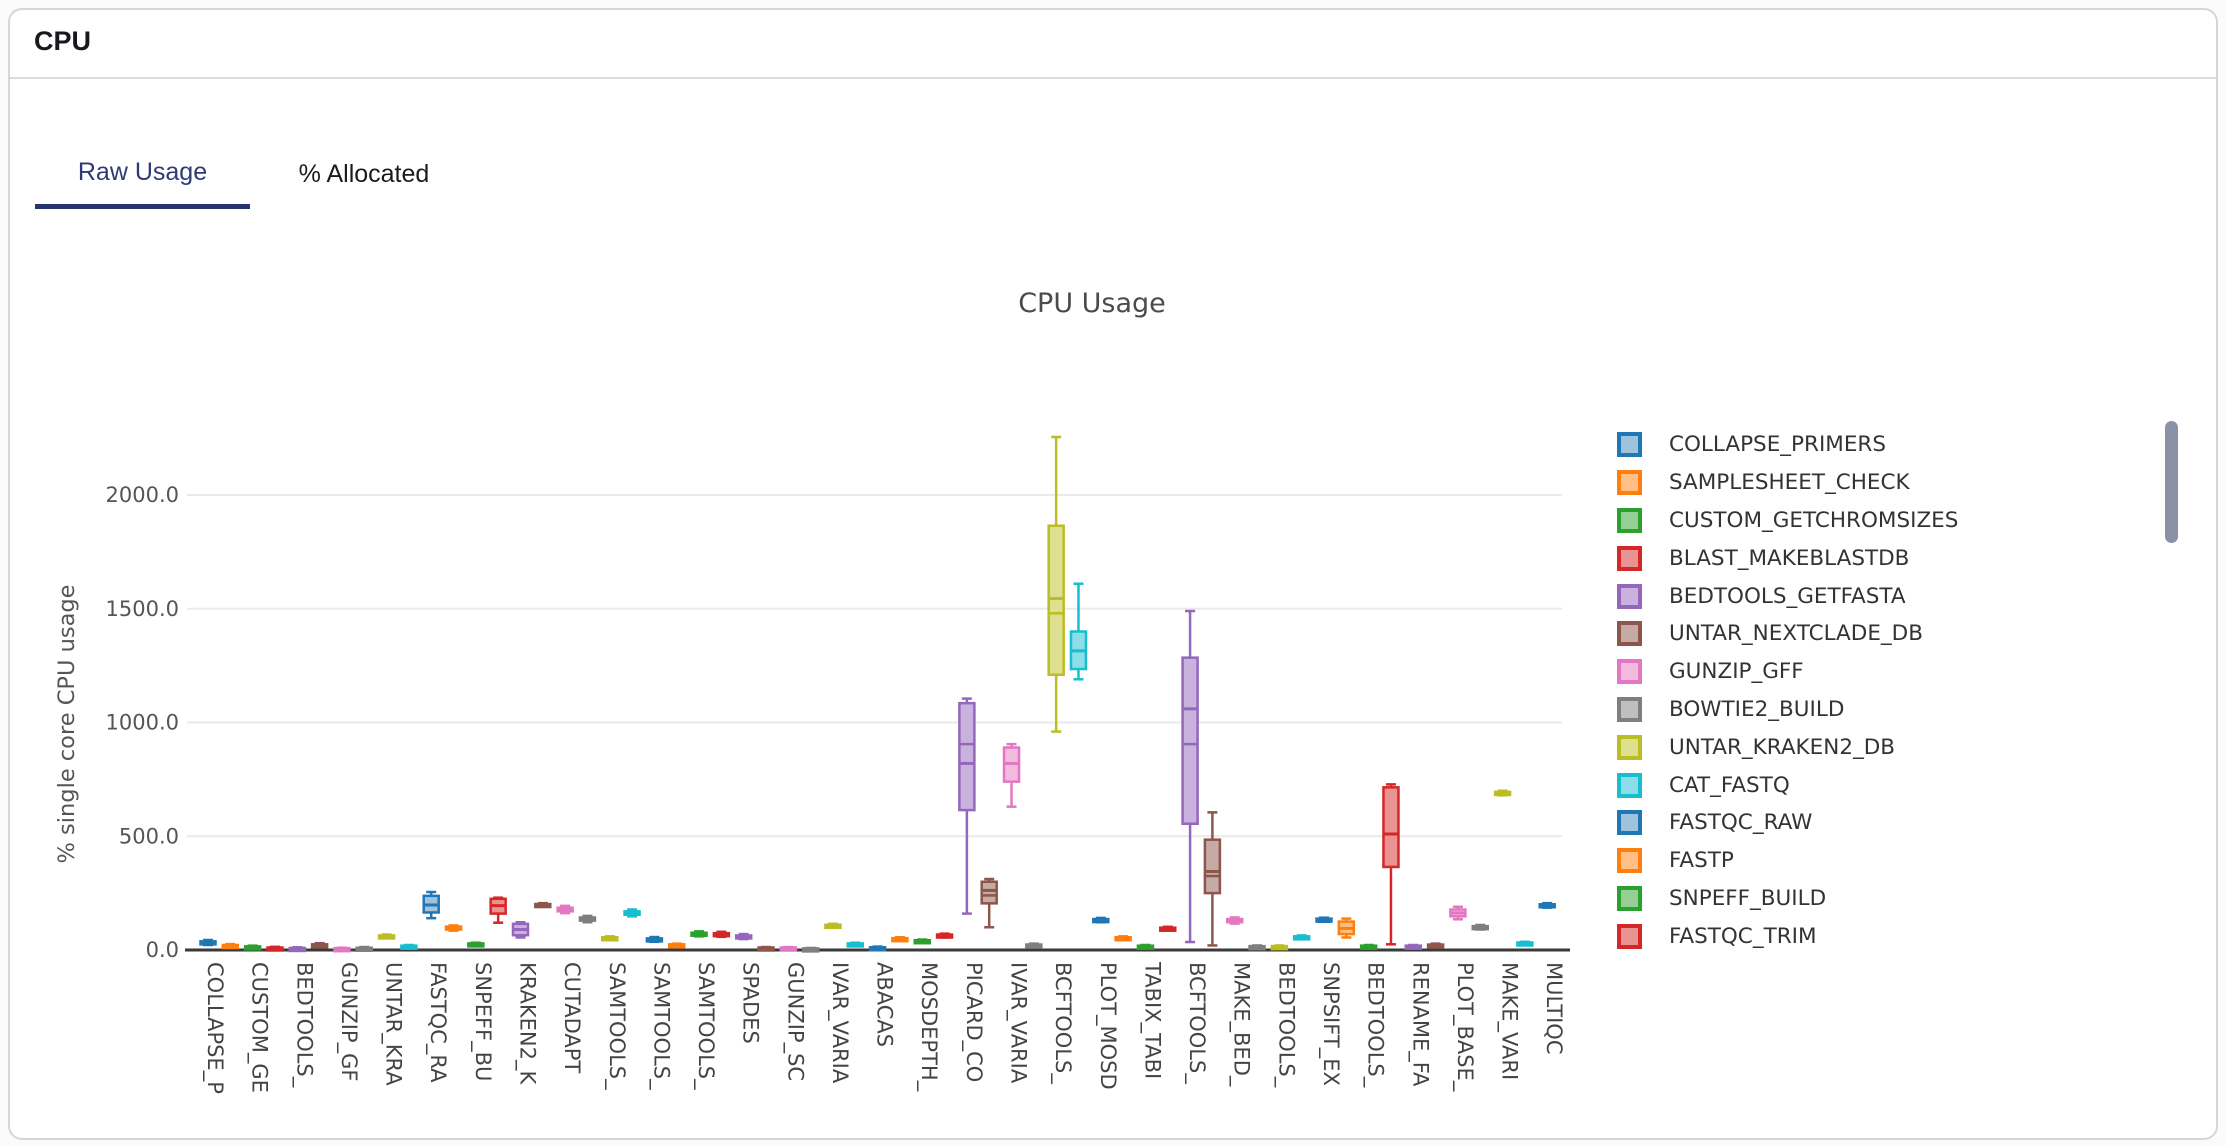 The width and height of the screenshot is (2226, 1146). Describe the element at coordinates (973, 1022) in the screenshot. I see `x-tick-label: PICARD_CO` at that location.